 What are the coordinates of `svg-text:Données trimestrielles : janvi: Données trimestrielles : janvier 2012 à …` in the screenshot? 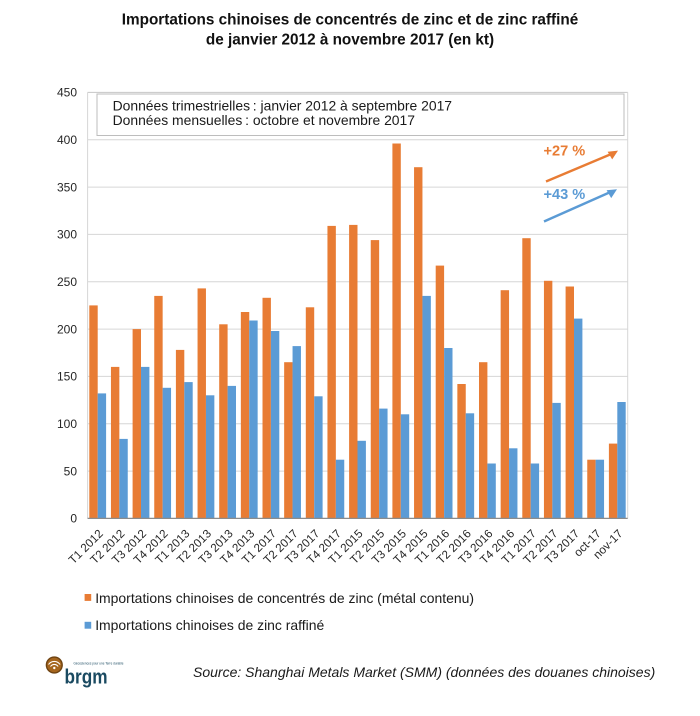 It's located at (283, 106).